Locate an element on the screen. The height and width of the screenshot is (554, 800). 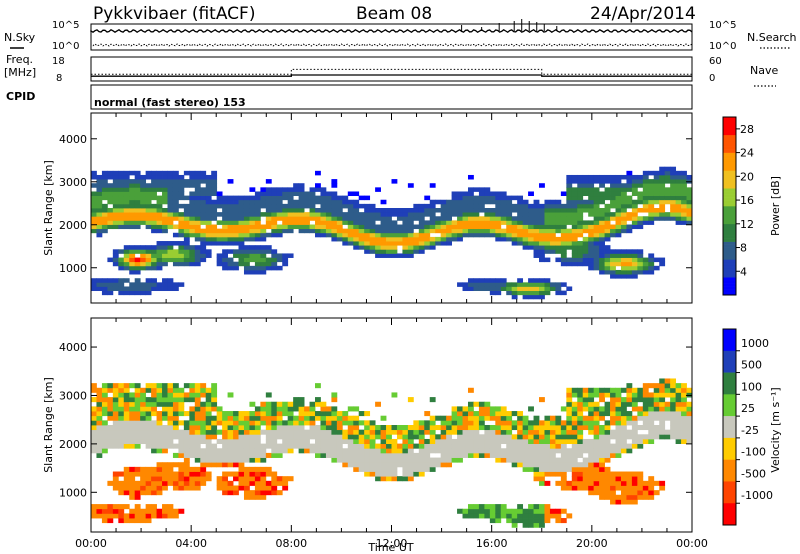
freq-trace is located at coordinates (391, 72).